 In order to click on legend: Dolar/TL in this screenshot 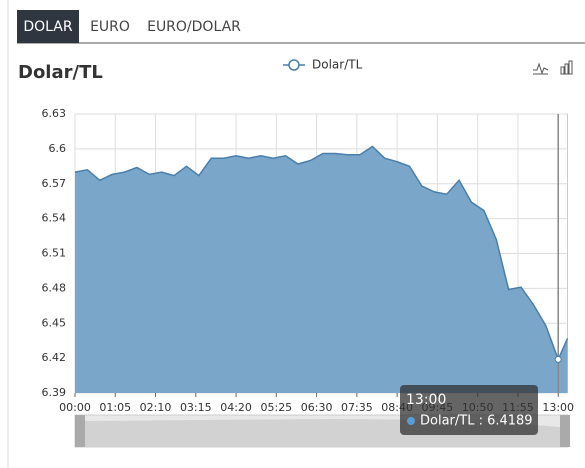, I will do `click(323, 65)`.